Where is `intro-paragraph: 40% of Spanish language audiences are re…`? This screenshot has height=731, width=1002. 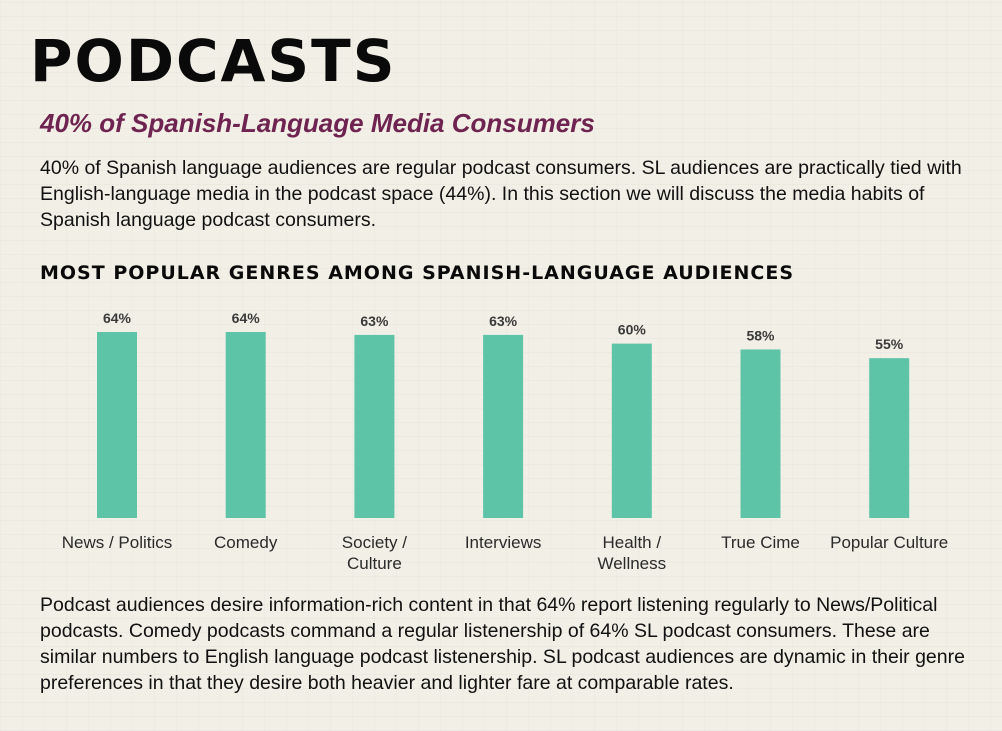 intro-paragraph: 40% of Spanish language audiences are re… is located at coordinates (501, 194).